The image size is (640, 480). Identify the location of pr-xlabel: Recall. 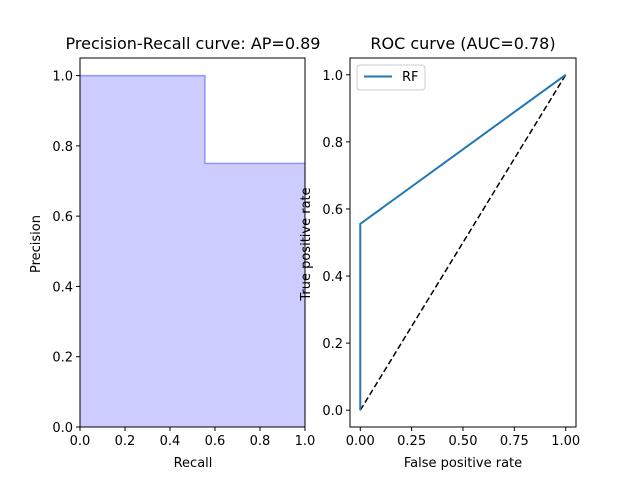
(193, 463).